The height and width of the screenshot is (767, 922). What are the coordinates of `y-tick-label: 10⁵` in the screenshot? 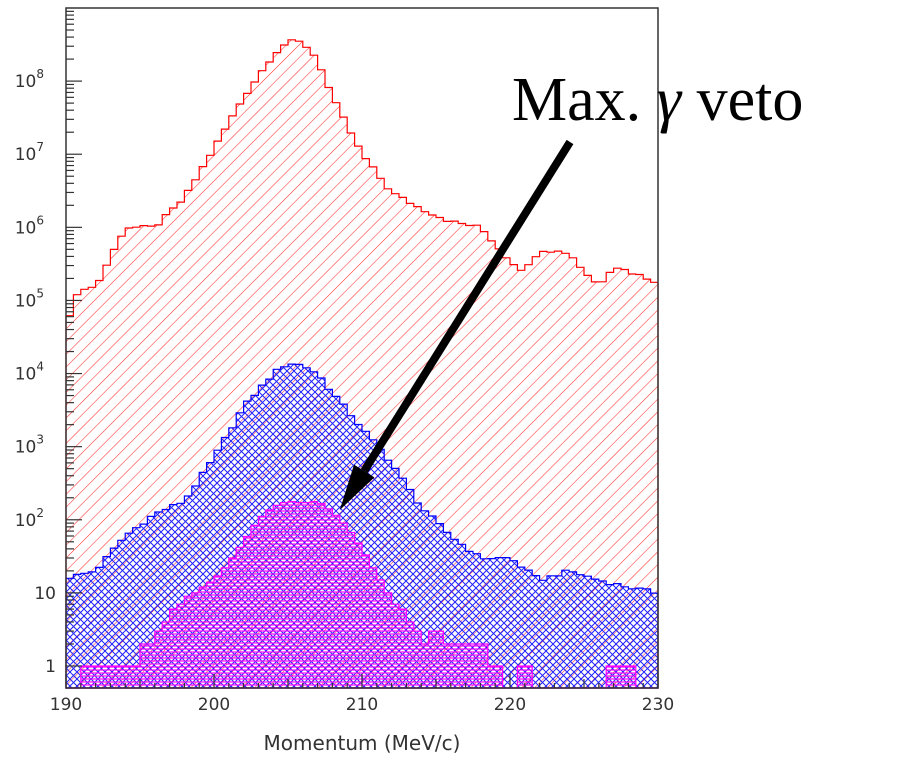 It's located at (29, 298).